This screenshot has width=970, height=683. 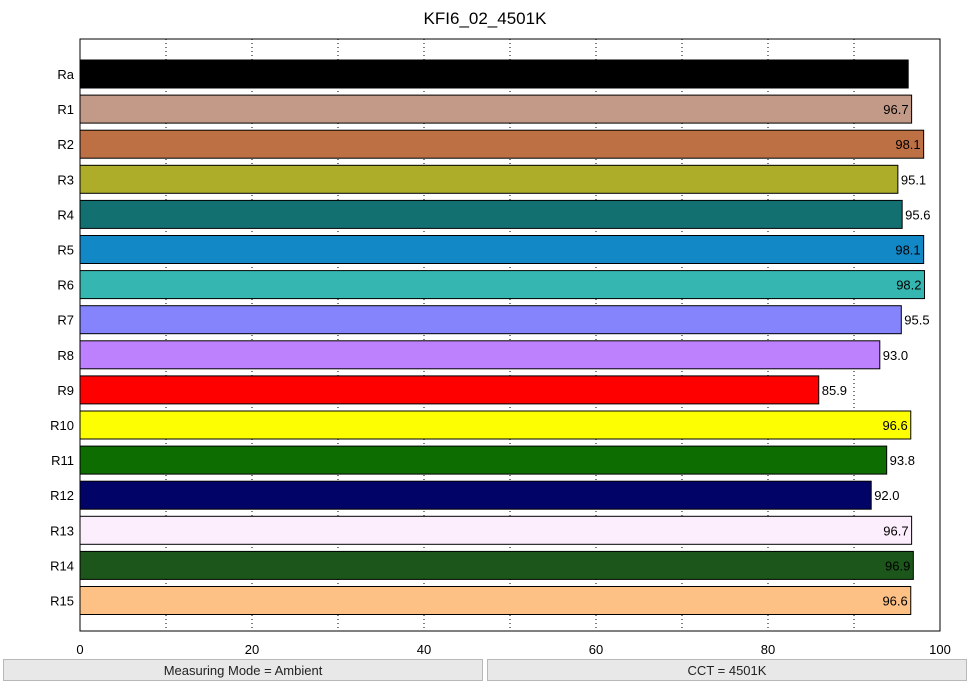 I want to click on x-tick-label: 100, so click(x=940, y=649).